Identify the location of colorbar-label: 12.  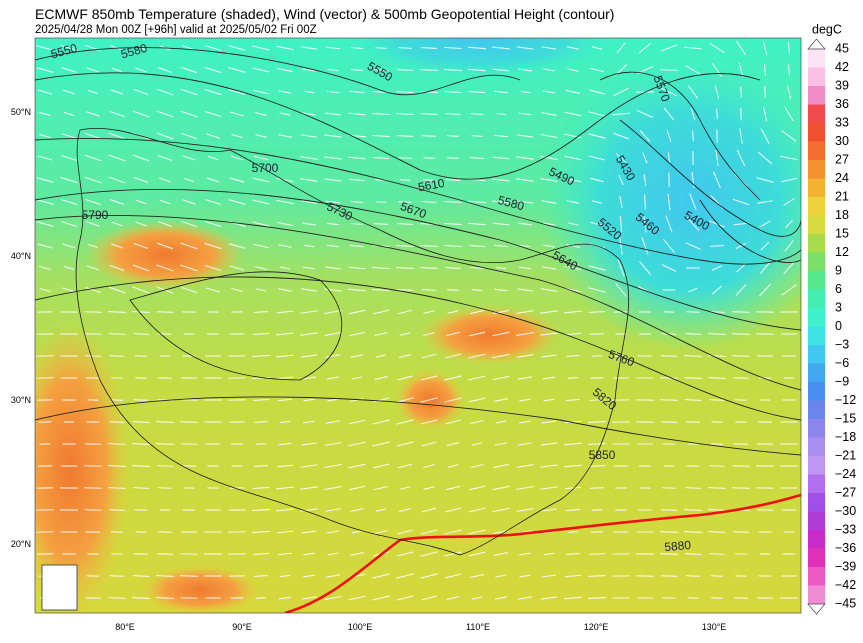
(842, 252).